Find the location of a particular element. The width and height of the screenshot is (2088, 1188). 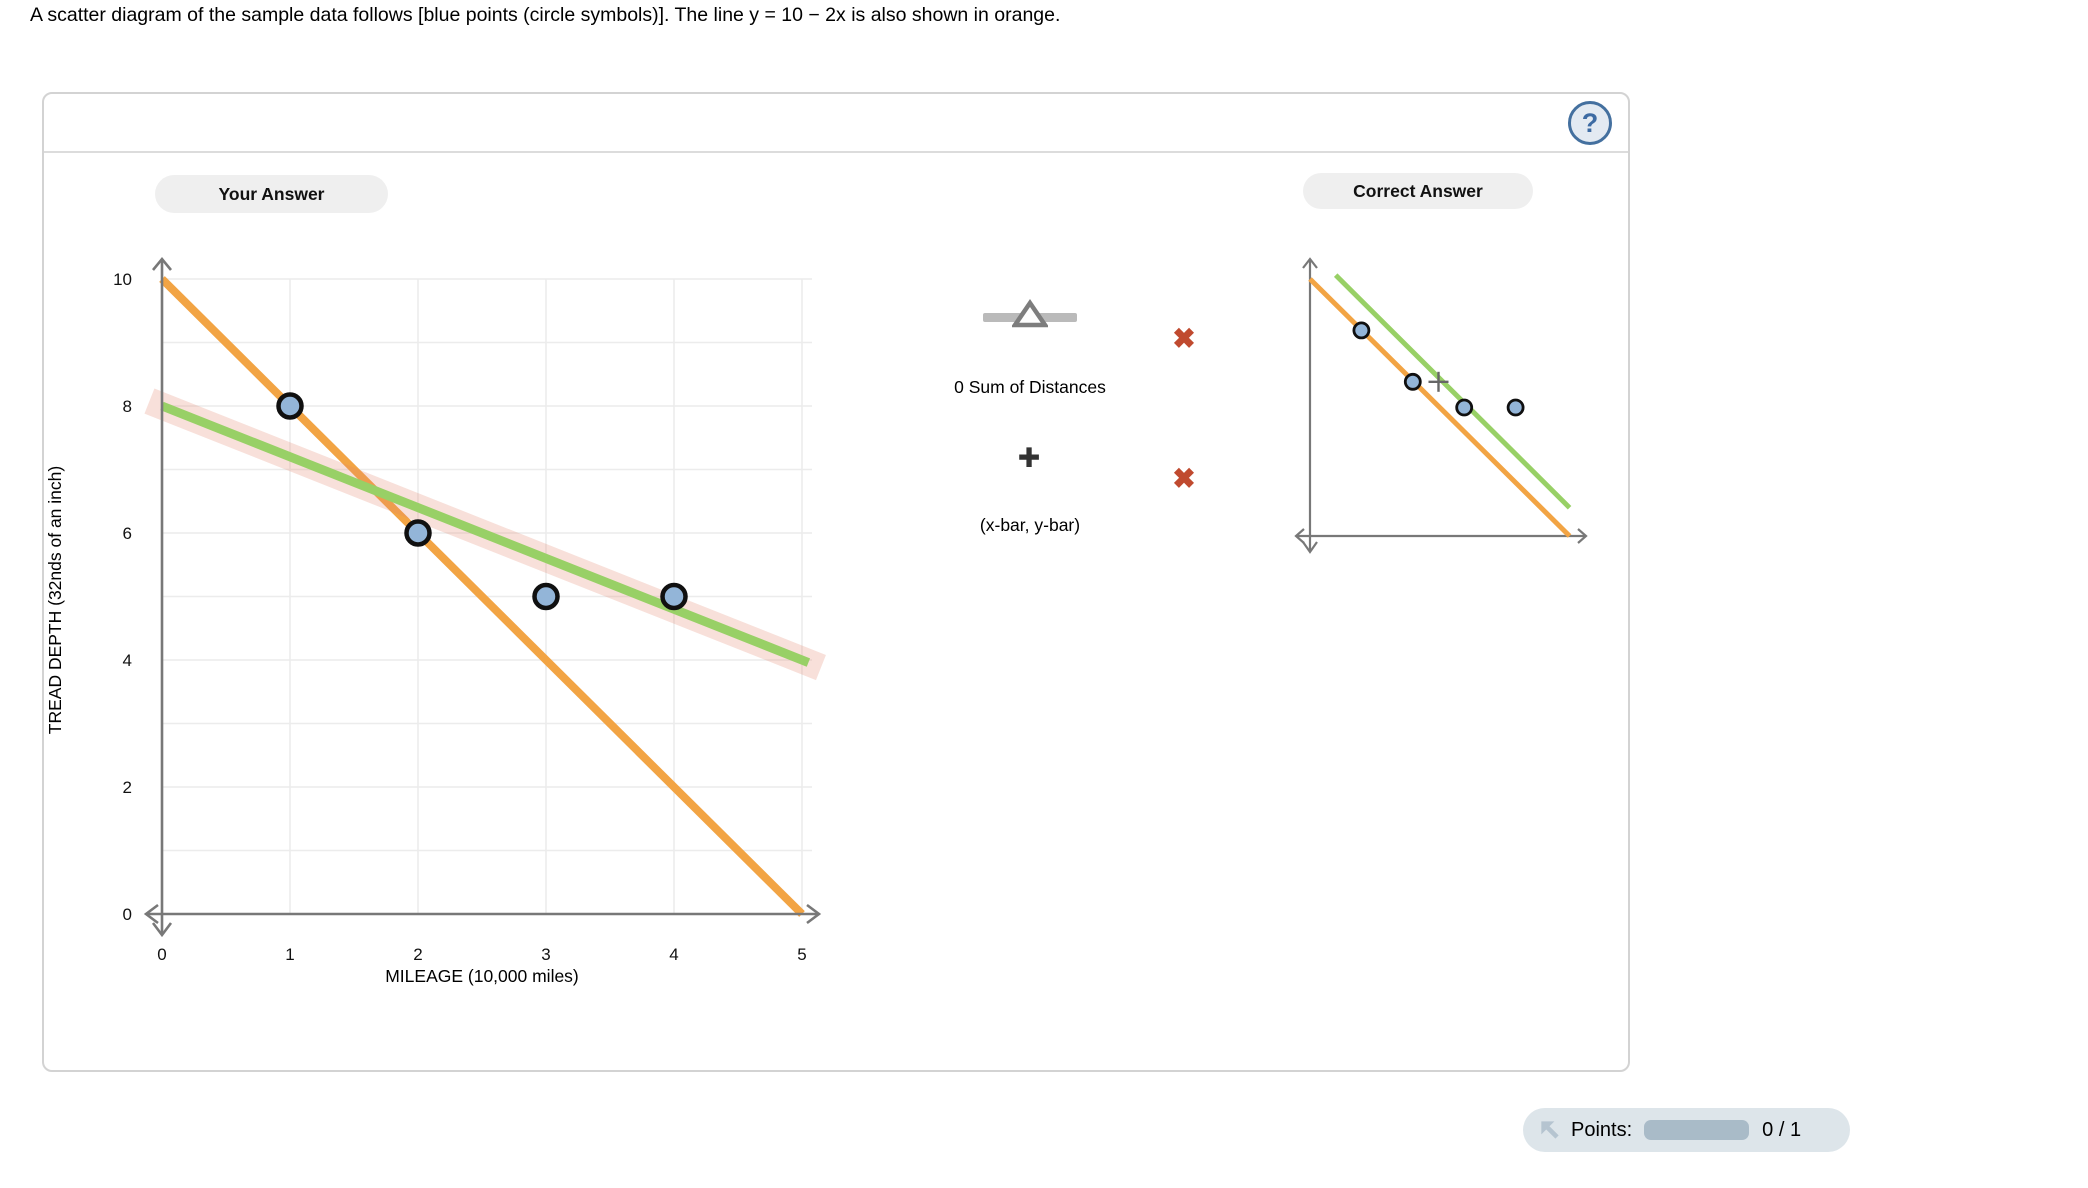

sum-of-distances-label: 0 Sum of Distances is located at coordinates (1030, 387).